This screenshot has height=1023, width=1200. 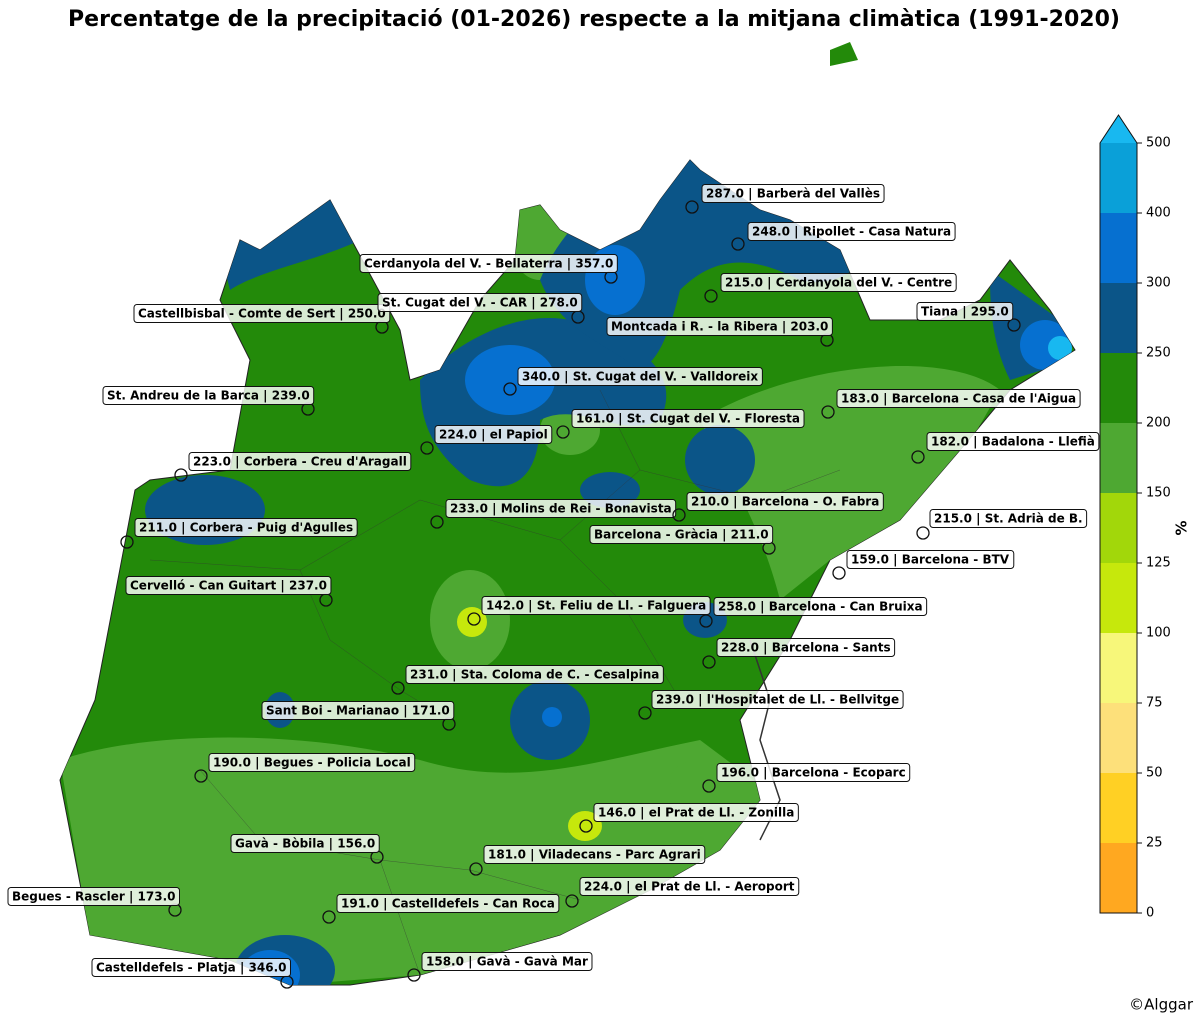 I want to click on station-label: 258.0 | Barcelona - Can Bruixa, so click(x=820, y=607).